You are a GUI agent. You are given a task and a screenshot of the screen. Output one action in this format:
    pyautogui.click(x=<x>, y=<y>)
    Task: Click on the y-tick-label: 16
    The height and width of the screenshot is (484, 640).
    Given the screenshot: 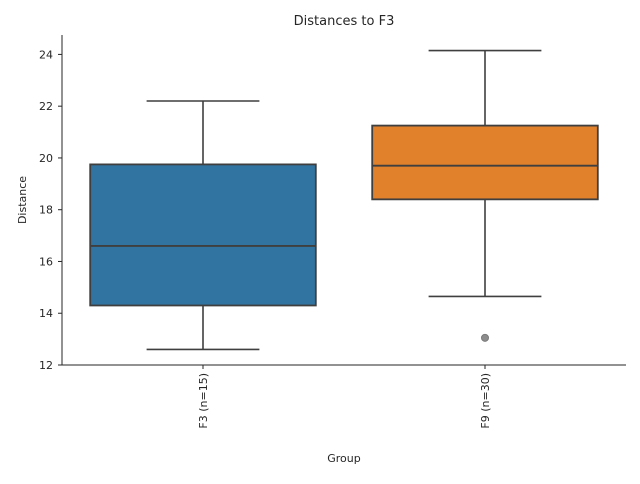 What is the action you would take?
    pyautogui.click(x=46, y=261)
    